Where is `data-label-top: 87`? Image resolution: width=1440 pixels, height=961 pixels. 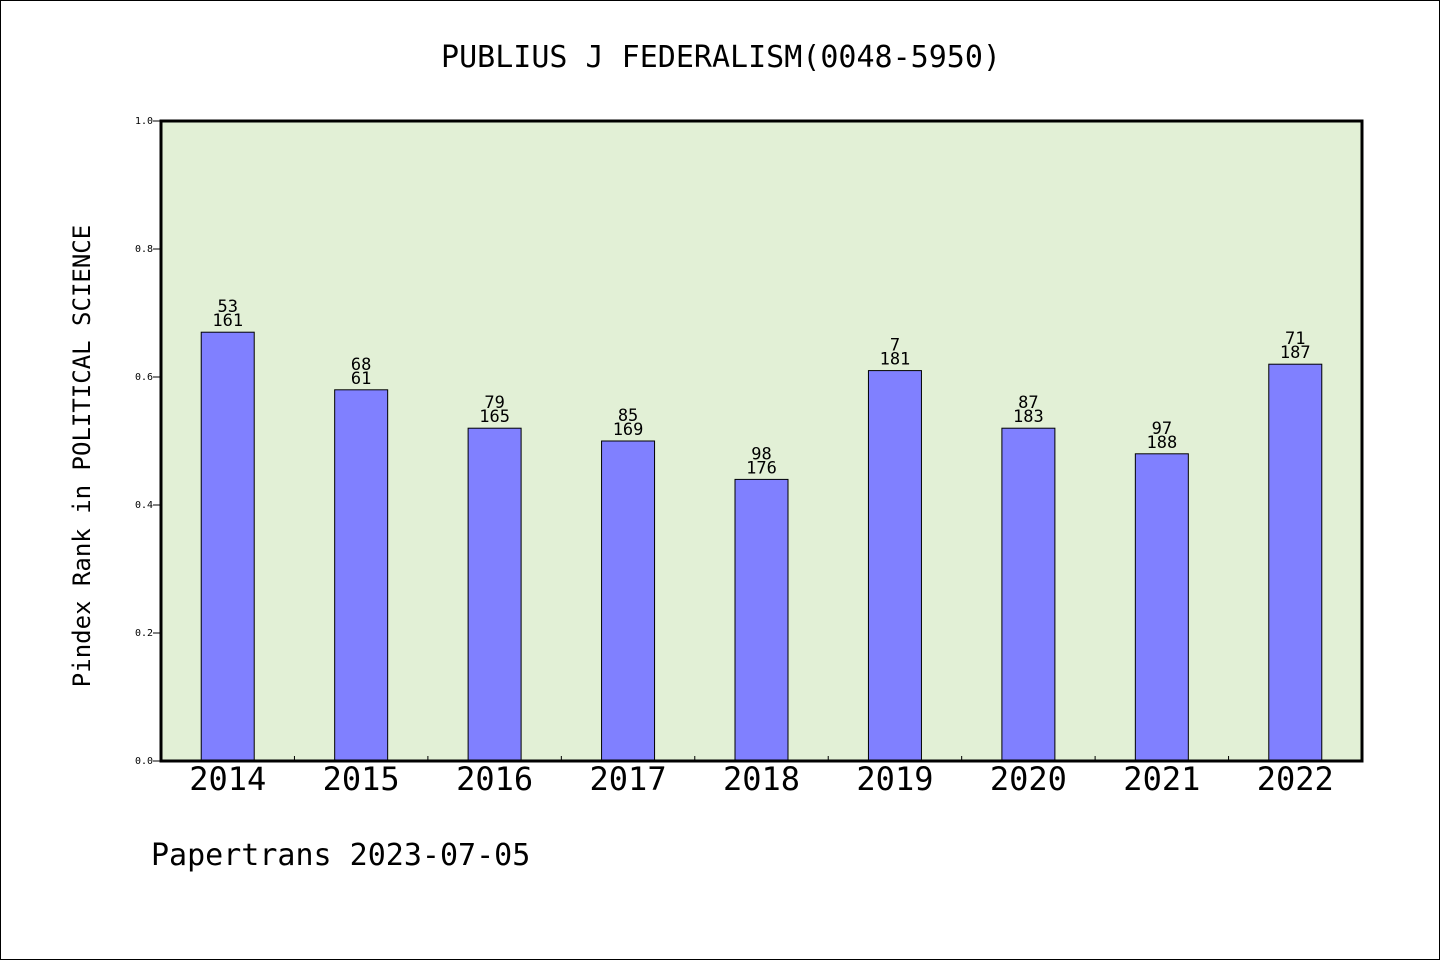
data-label-top: 87 is located at coordinates (1028, 403).